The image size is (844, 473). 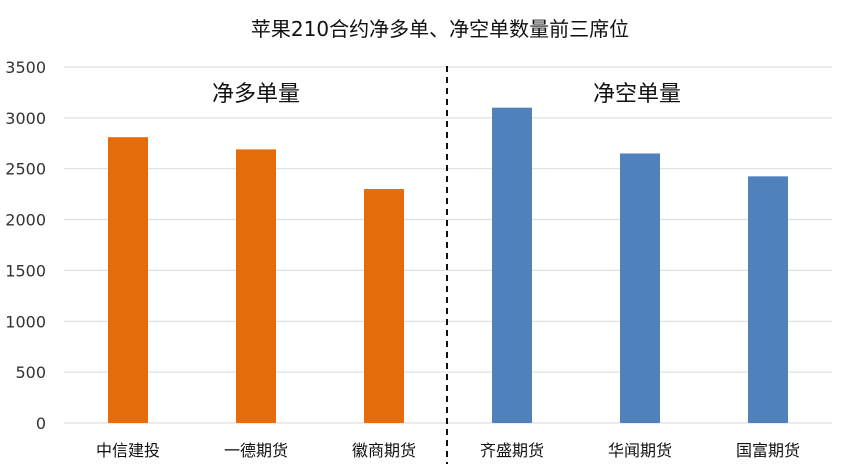 What do you see at coordinates (25, 220) in the screenshot?
I see `y-tick-label: 2000` at bounding box center [25, 220].